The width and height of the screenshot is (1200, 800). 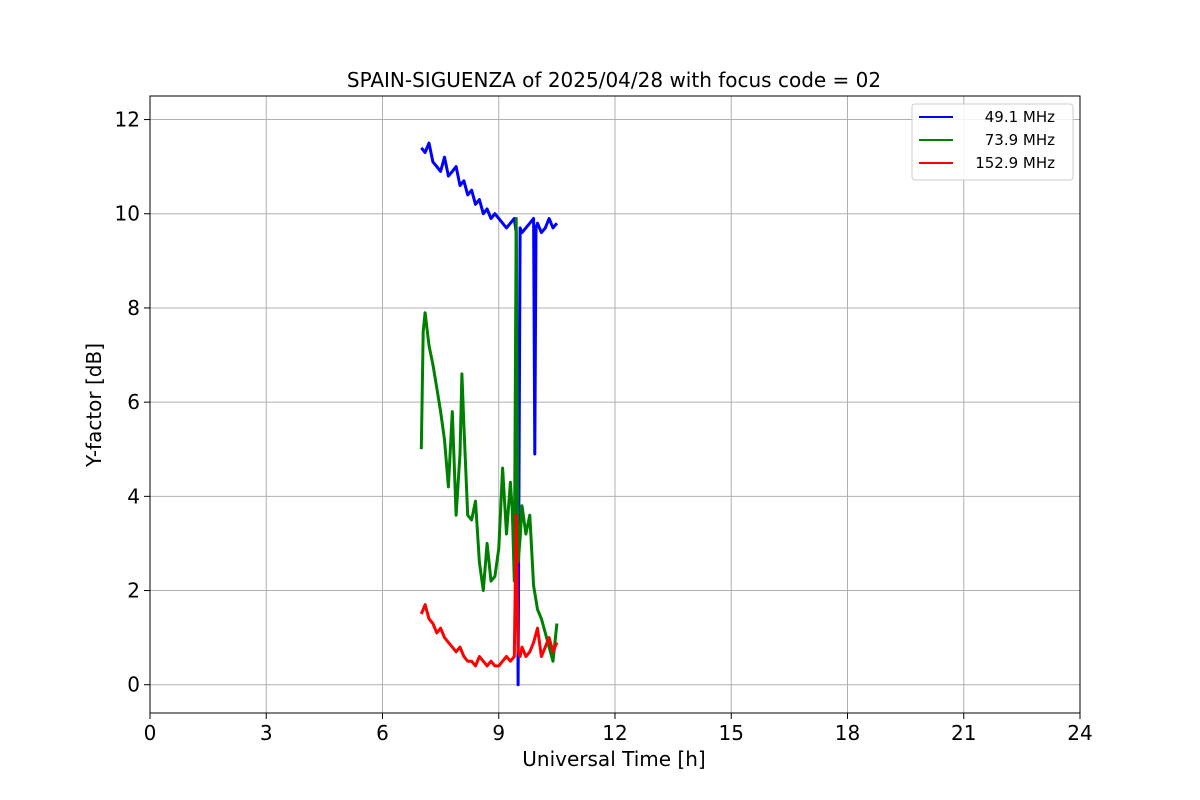 What do you see at coordinates (133, 308) in the screenshot?
I see `y-tick-label: 8` at bounding box center [133, 308].